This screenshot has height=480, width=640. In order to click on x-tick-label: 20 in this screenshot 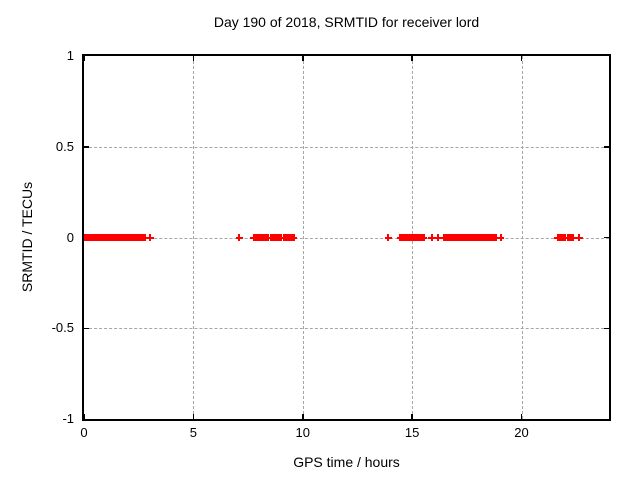, I will do `click(521, 432)`.